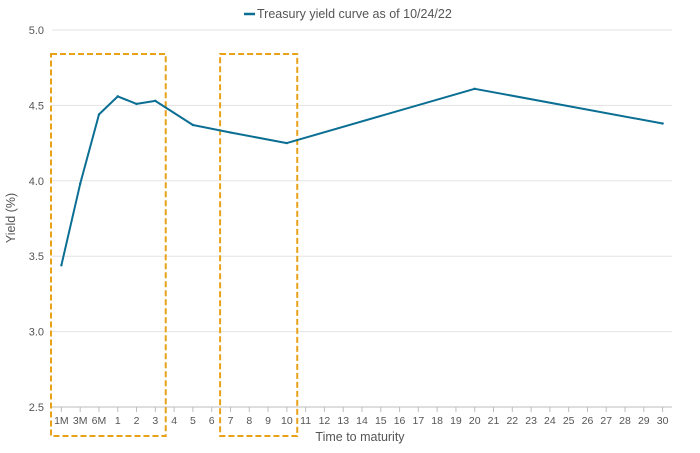  Describe the element at coordinates (61, 421) in the screenshot. I see `x-tick-label: 1M` at that location.